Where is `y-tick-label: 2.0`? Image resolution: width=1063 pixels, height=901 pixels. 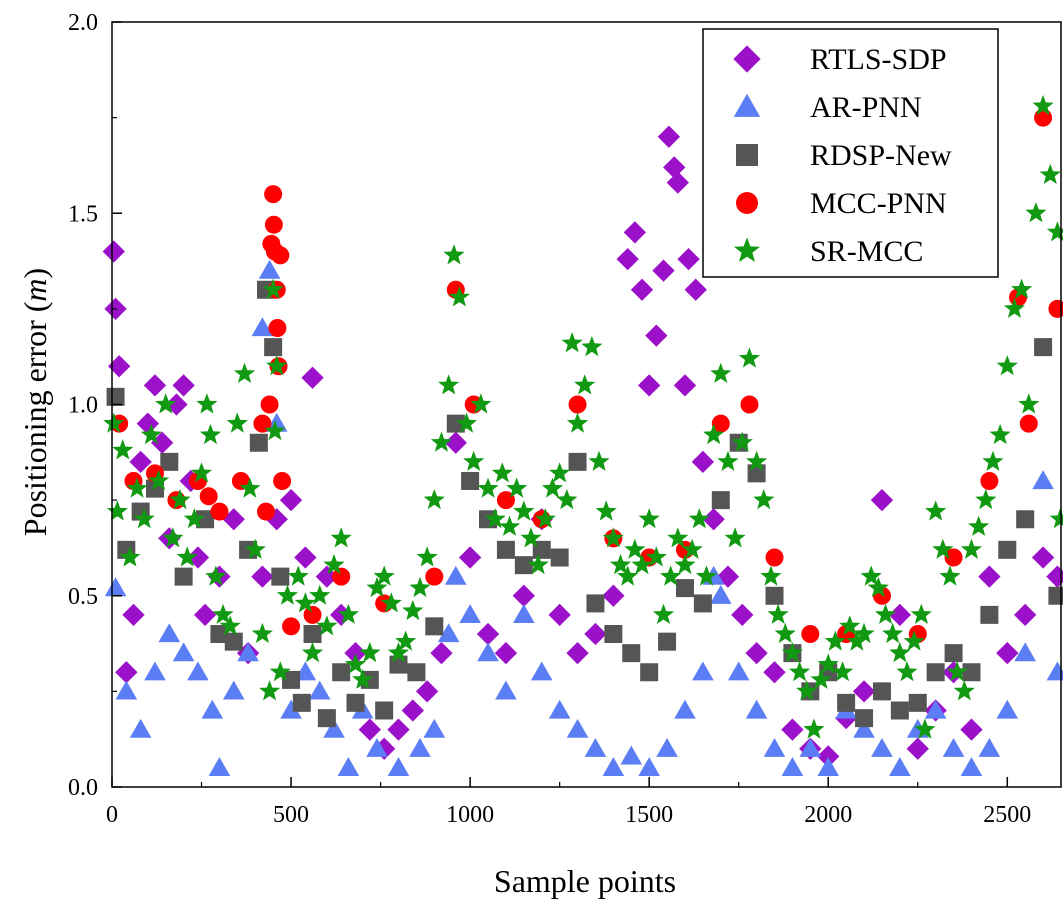
y-tick-label: 2.0 is located at coordinates (83, 23).